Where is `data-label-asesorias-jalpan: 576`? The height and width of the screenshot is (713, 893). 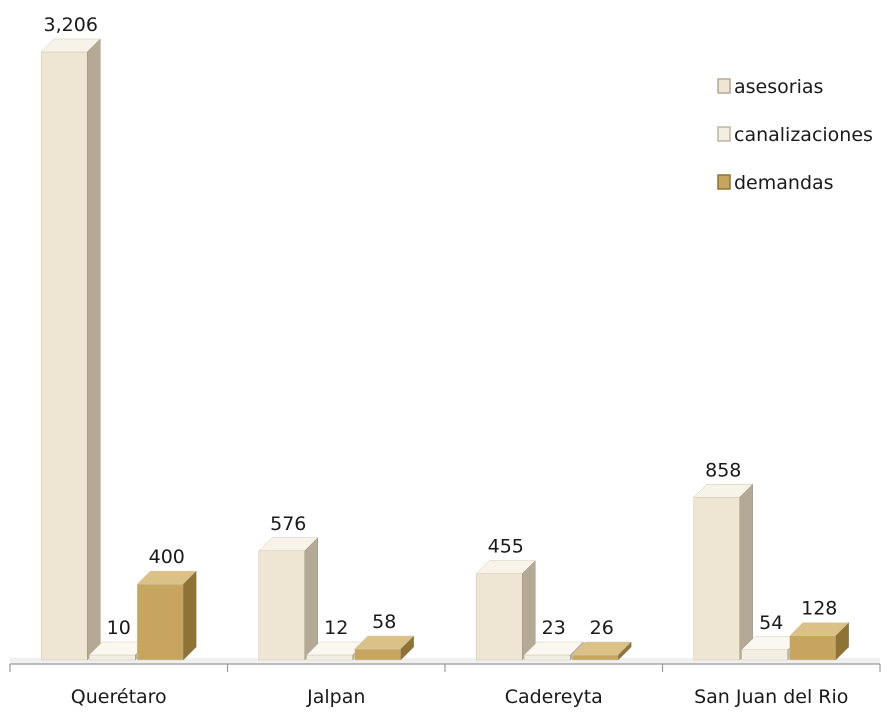 data-label-asesorias-jalpan: 576 is located at coordinates (288, 524).